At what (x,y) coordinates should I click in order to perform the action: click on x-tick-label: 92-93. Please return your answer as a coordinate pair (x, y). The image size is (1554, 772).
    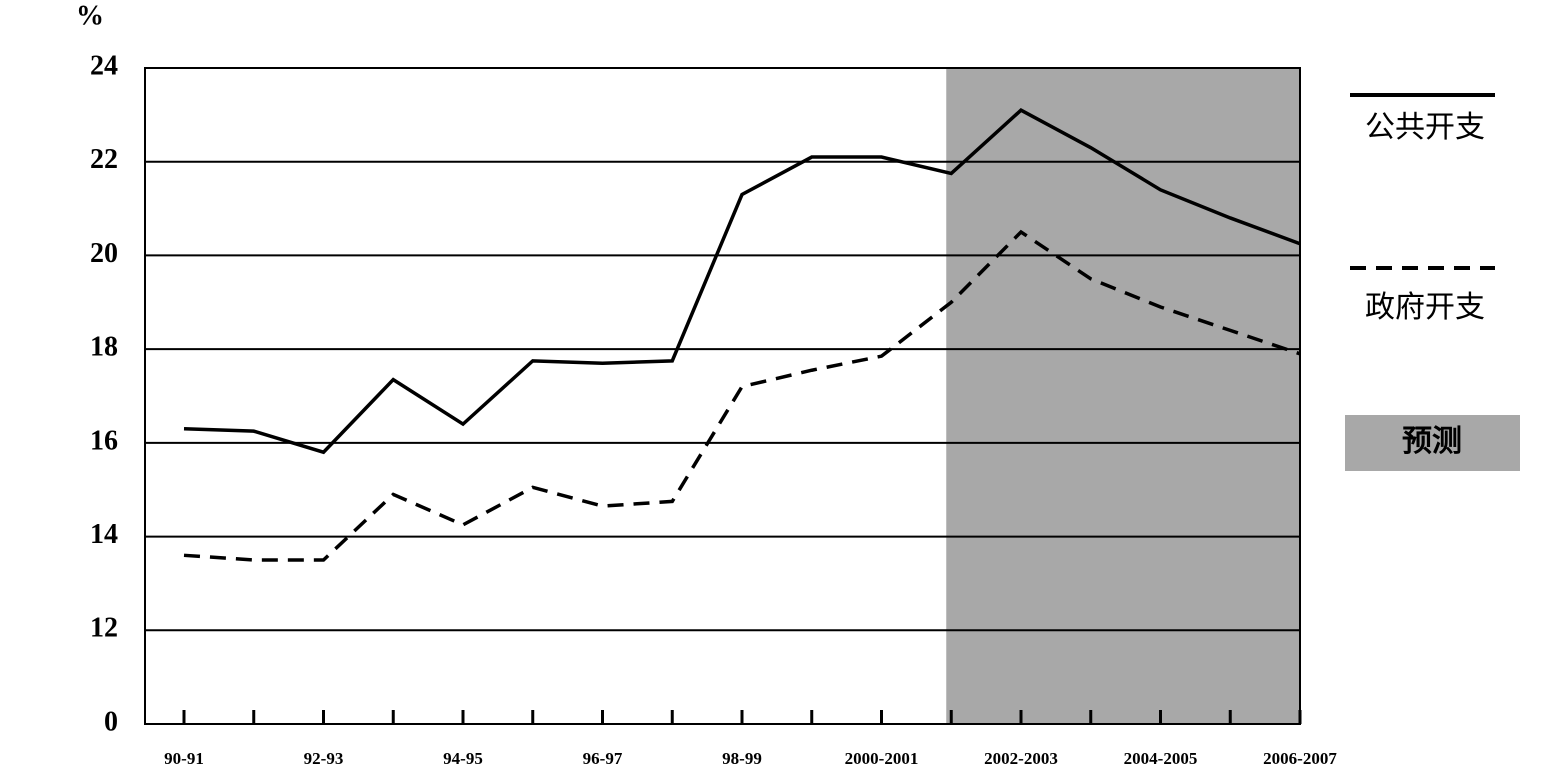
    Looking at the image, I should click on (324, 758).